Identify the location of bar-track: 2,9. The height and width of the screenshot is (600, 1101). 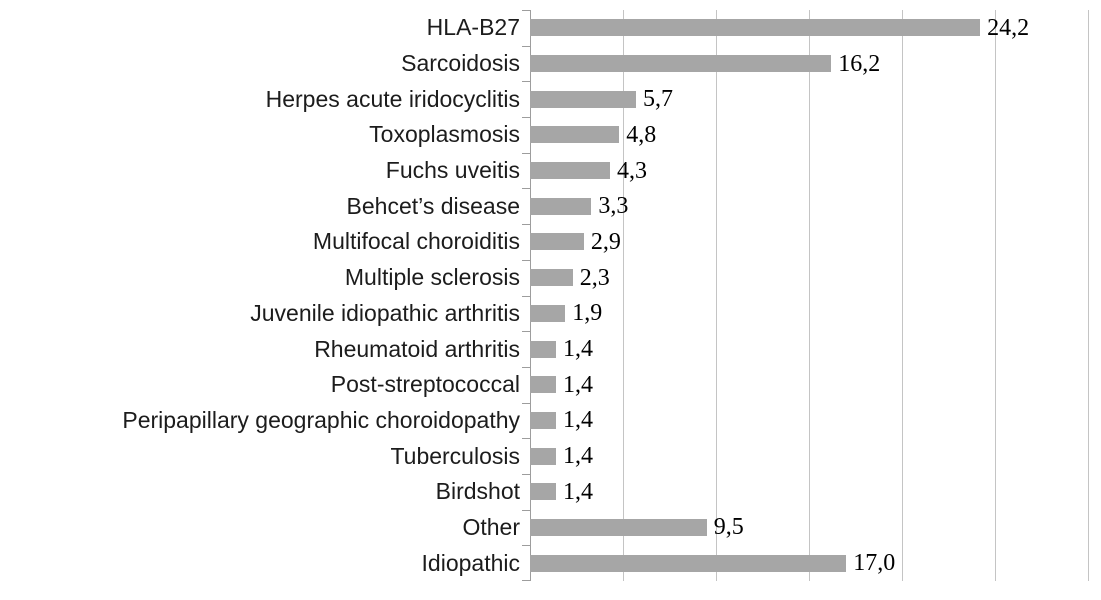
(815, 242).